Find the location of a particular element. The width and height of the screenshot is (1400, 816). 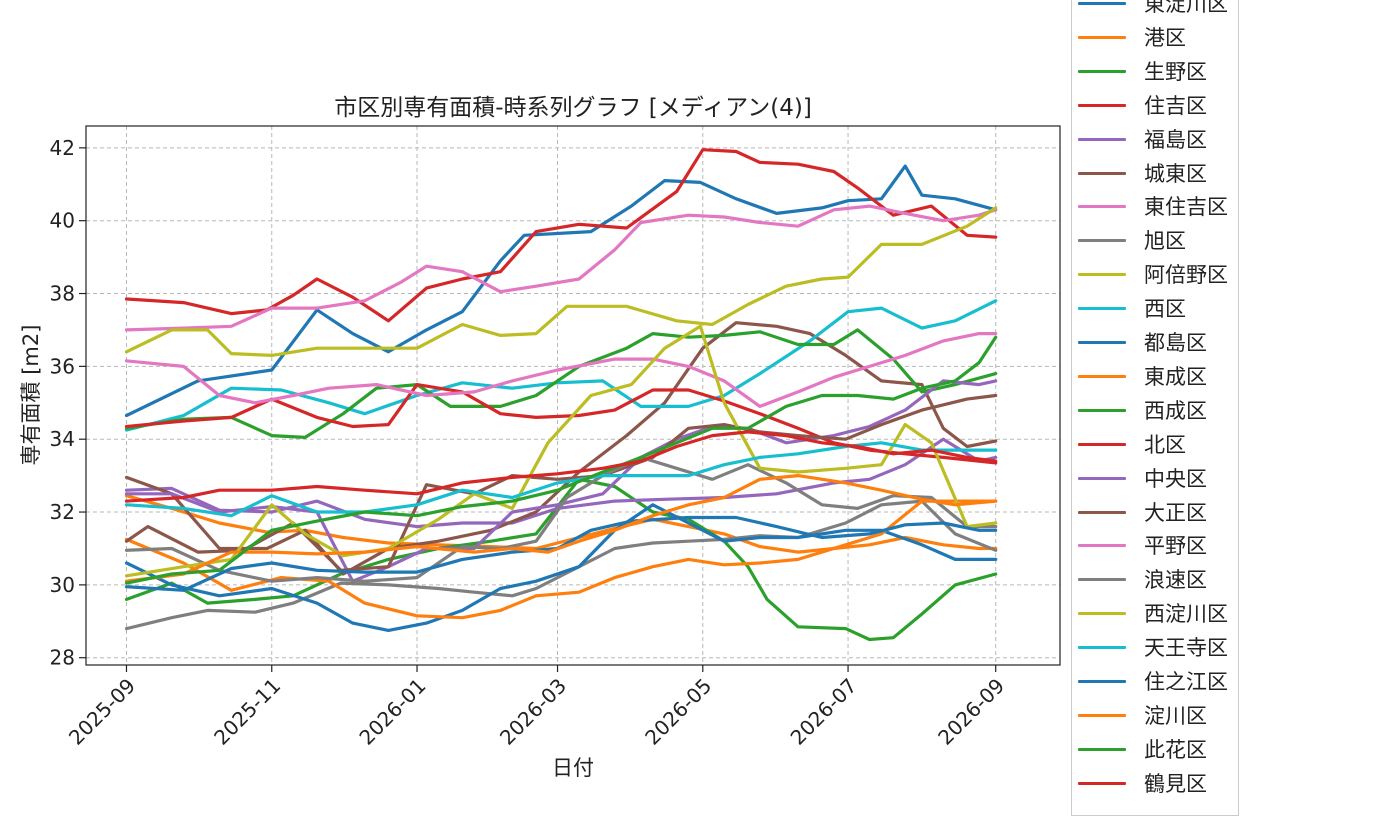

legend-item: 此花区 is located at coordinates (1156, 750).